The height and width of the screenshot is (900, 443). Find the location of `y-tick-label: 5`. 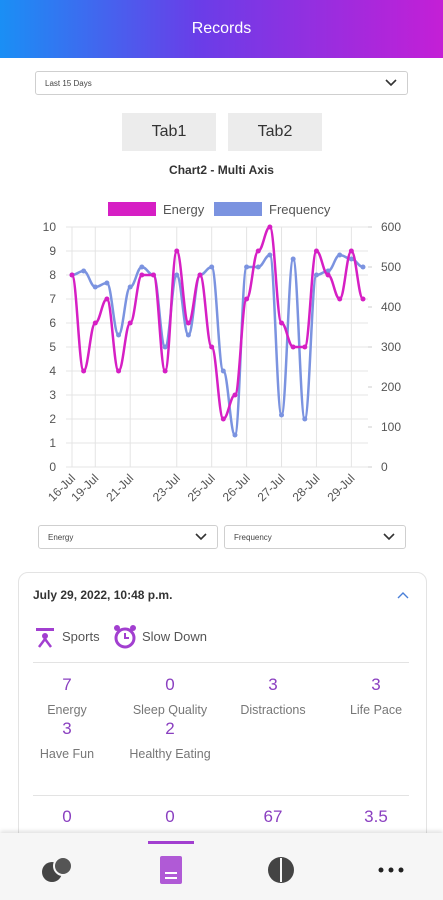

y-tick-label: 5 is located at coordinates (52, 347).